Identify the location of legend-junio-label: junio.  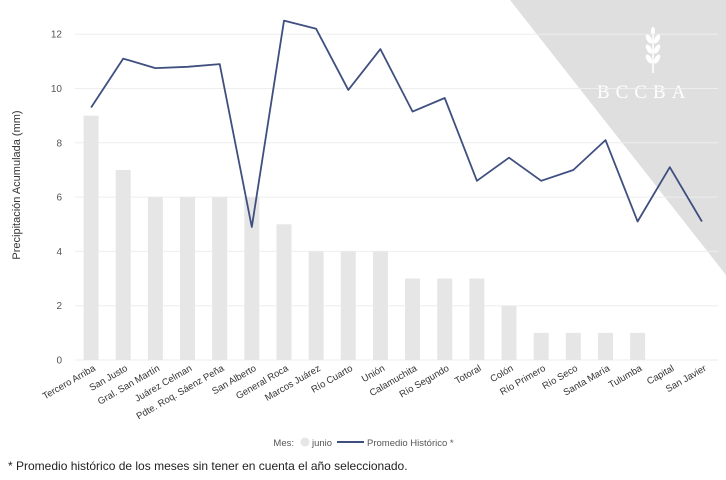
(321, 443).